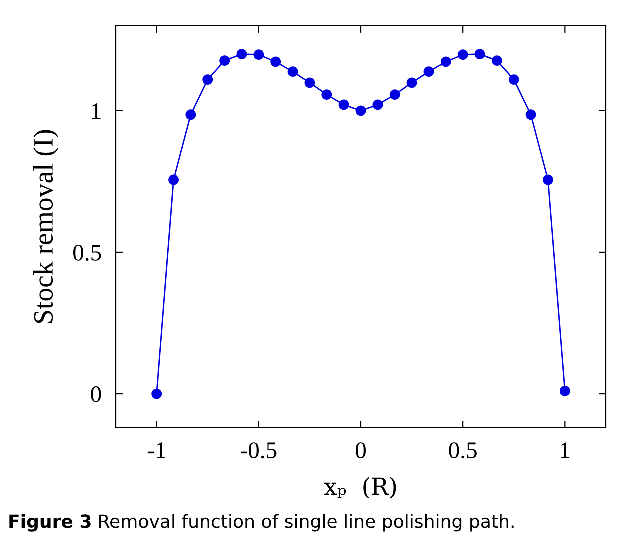  Describe the element at coordinates (259, 450) in the screenshot. I see `x-tick-label: -0.5` at that location.